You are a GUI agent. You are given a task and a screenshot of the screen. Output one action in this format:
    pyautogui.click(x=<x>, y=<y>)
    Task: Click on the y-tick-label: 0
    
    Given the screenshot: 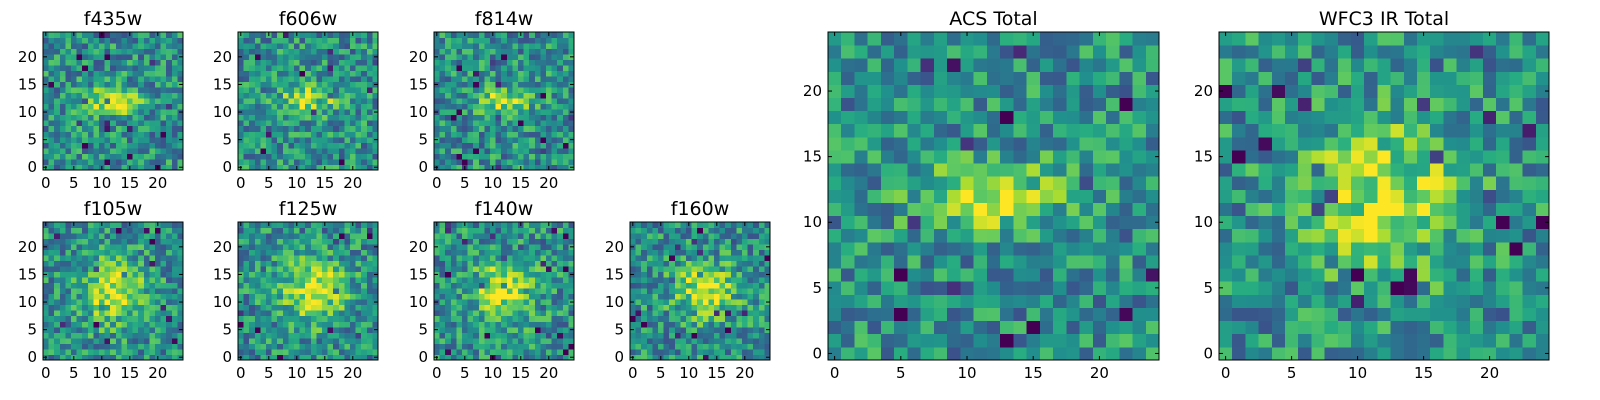 What is the action you would take?
    pyautogui.click(x=619, y=357)
    